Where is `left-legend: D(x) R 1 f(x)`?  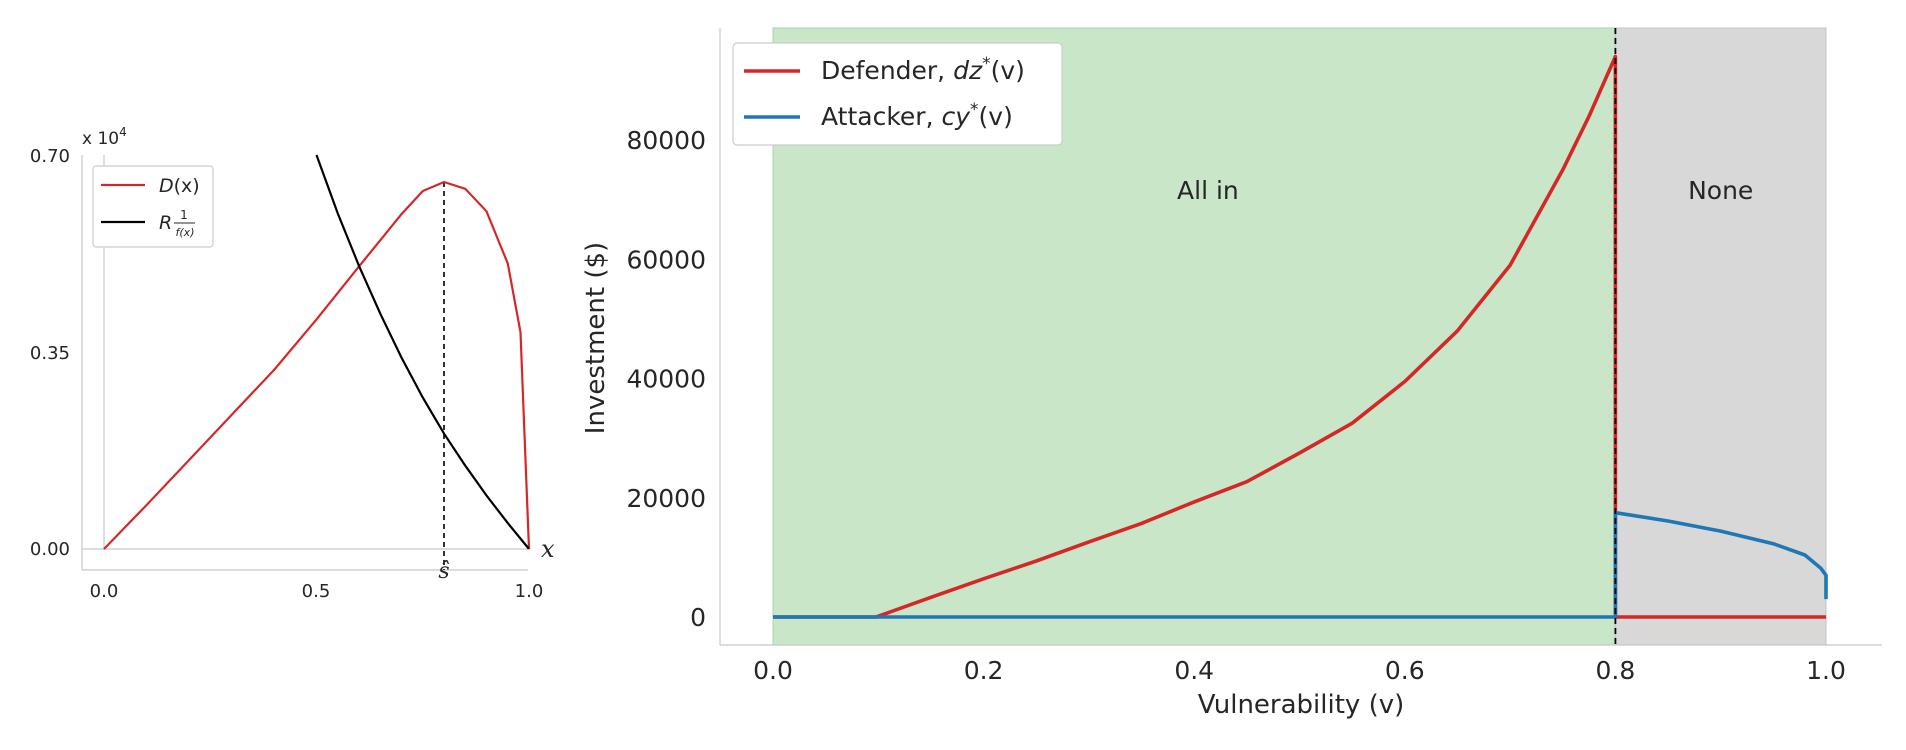 left-legend: D(x) R 1 f(x) is located at coordinates (153, 206).